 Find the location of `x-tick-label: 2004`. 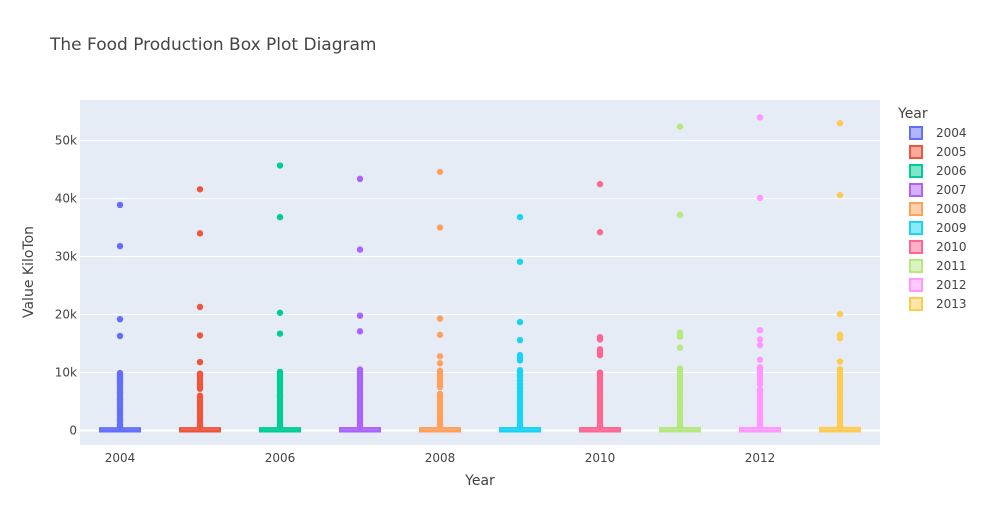

x-tick-label: 2004 is located at coordinates (120, 458).